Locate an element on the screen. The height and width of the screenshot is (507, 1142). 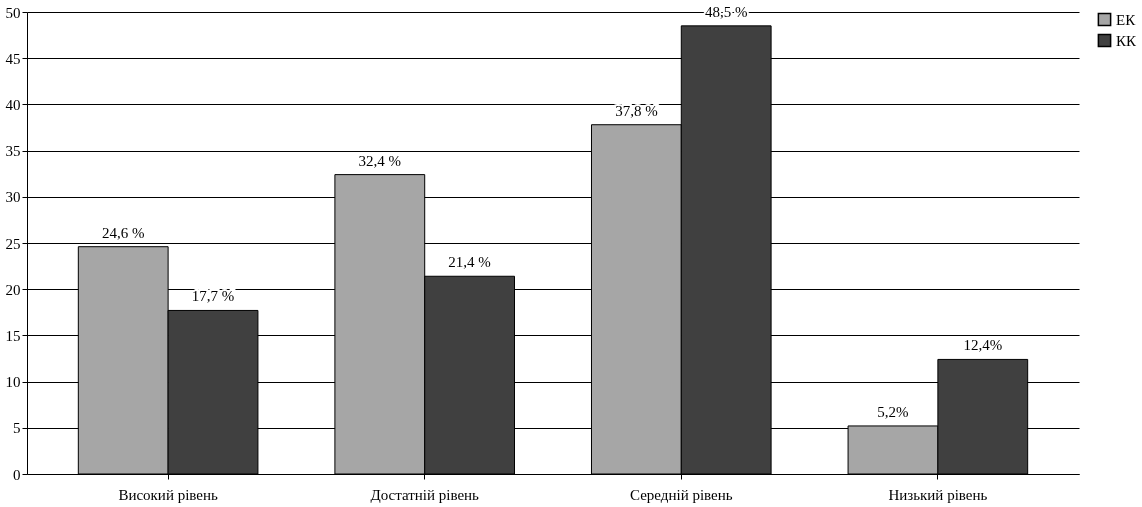
legend-label: ЕК is located at coordinates (1126, 19).